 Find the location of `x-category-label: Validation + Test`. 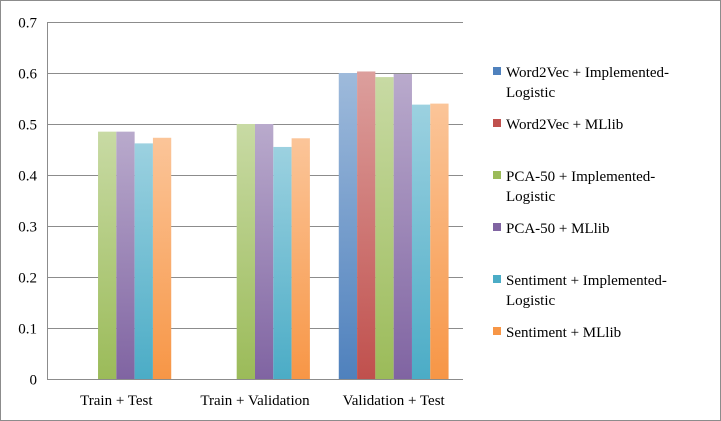

x-category-label: Validation + Test is located at coordinates (394, 401).